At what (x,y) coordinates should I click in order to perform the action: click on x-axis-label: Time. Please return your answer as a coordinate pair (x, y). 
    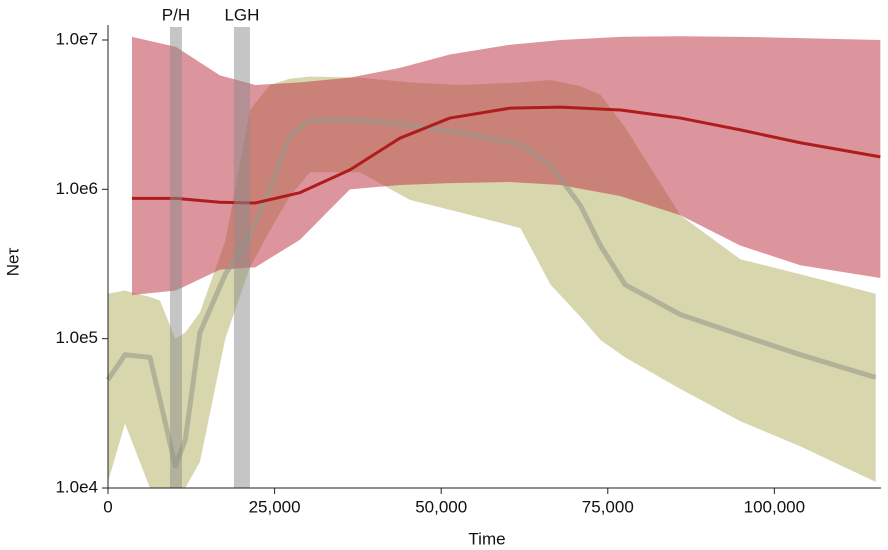
    Looking at the image, I should click on (486, 538).